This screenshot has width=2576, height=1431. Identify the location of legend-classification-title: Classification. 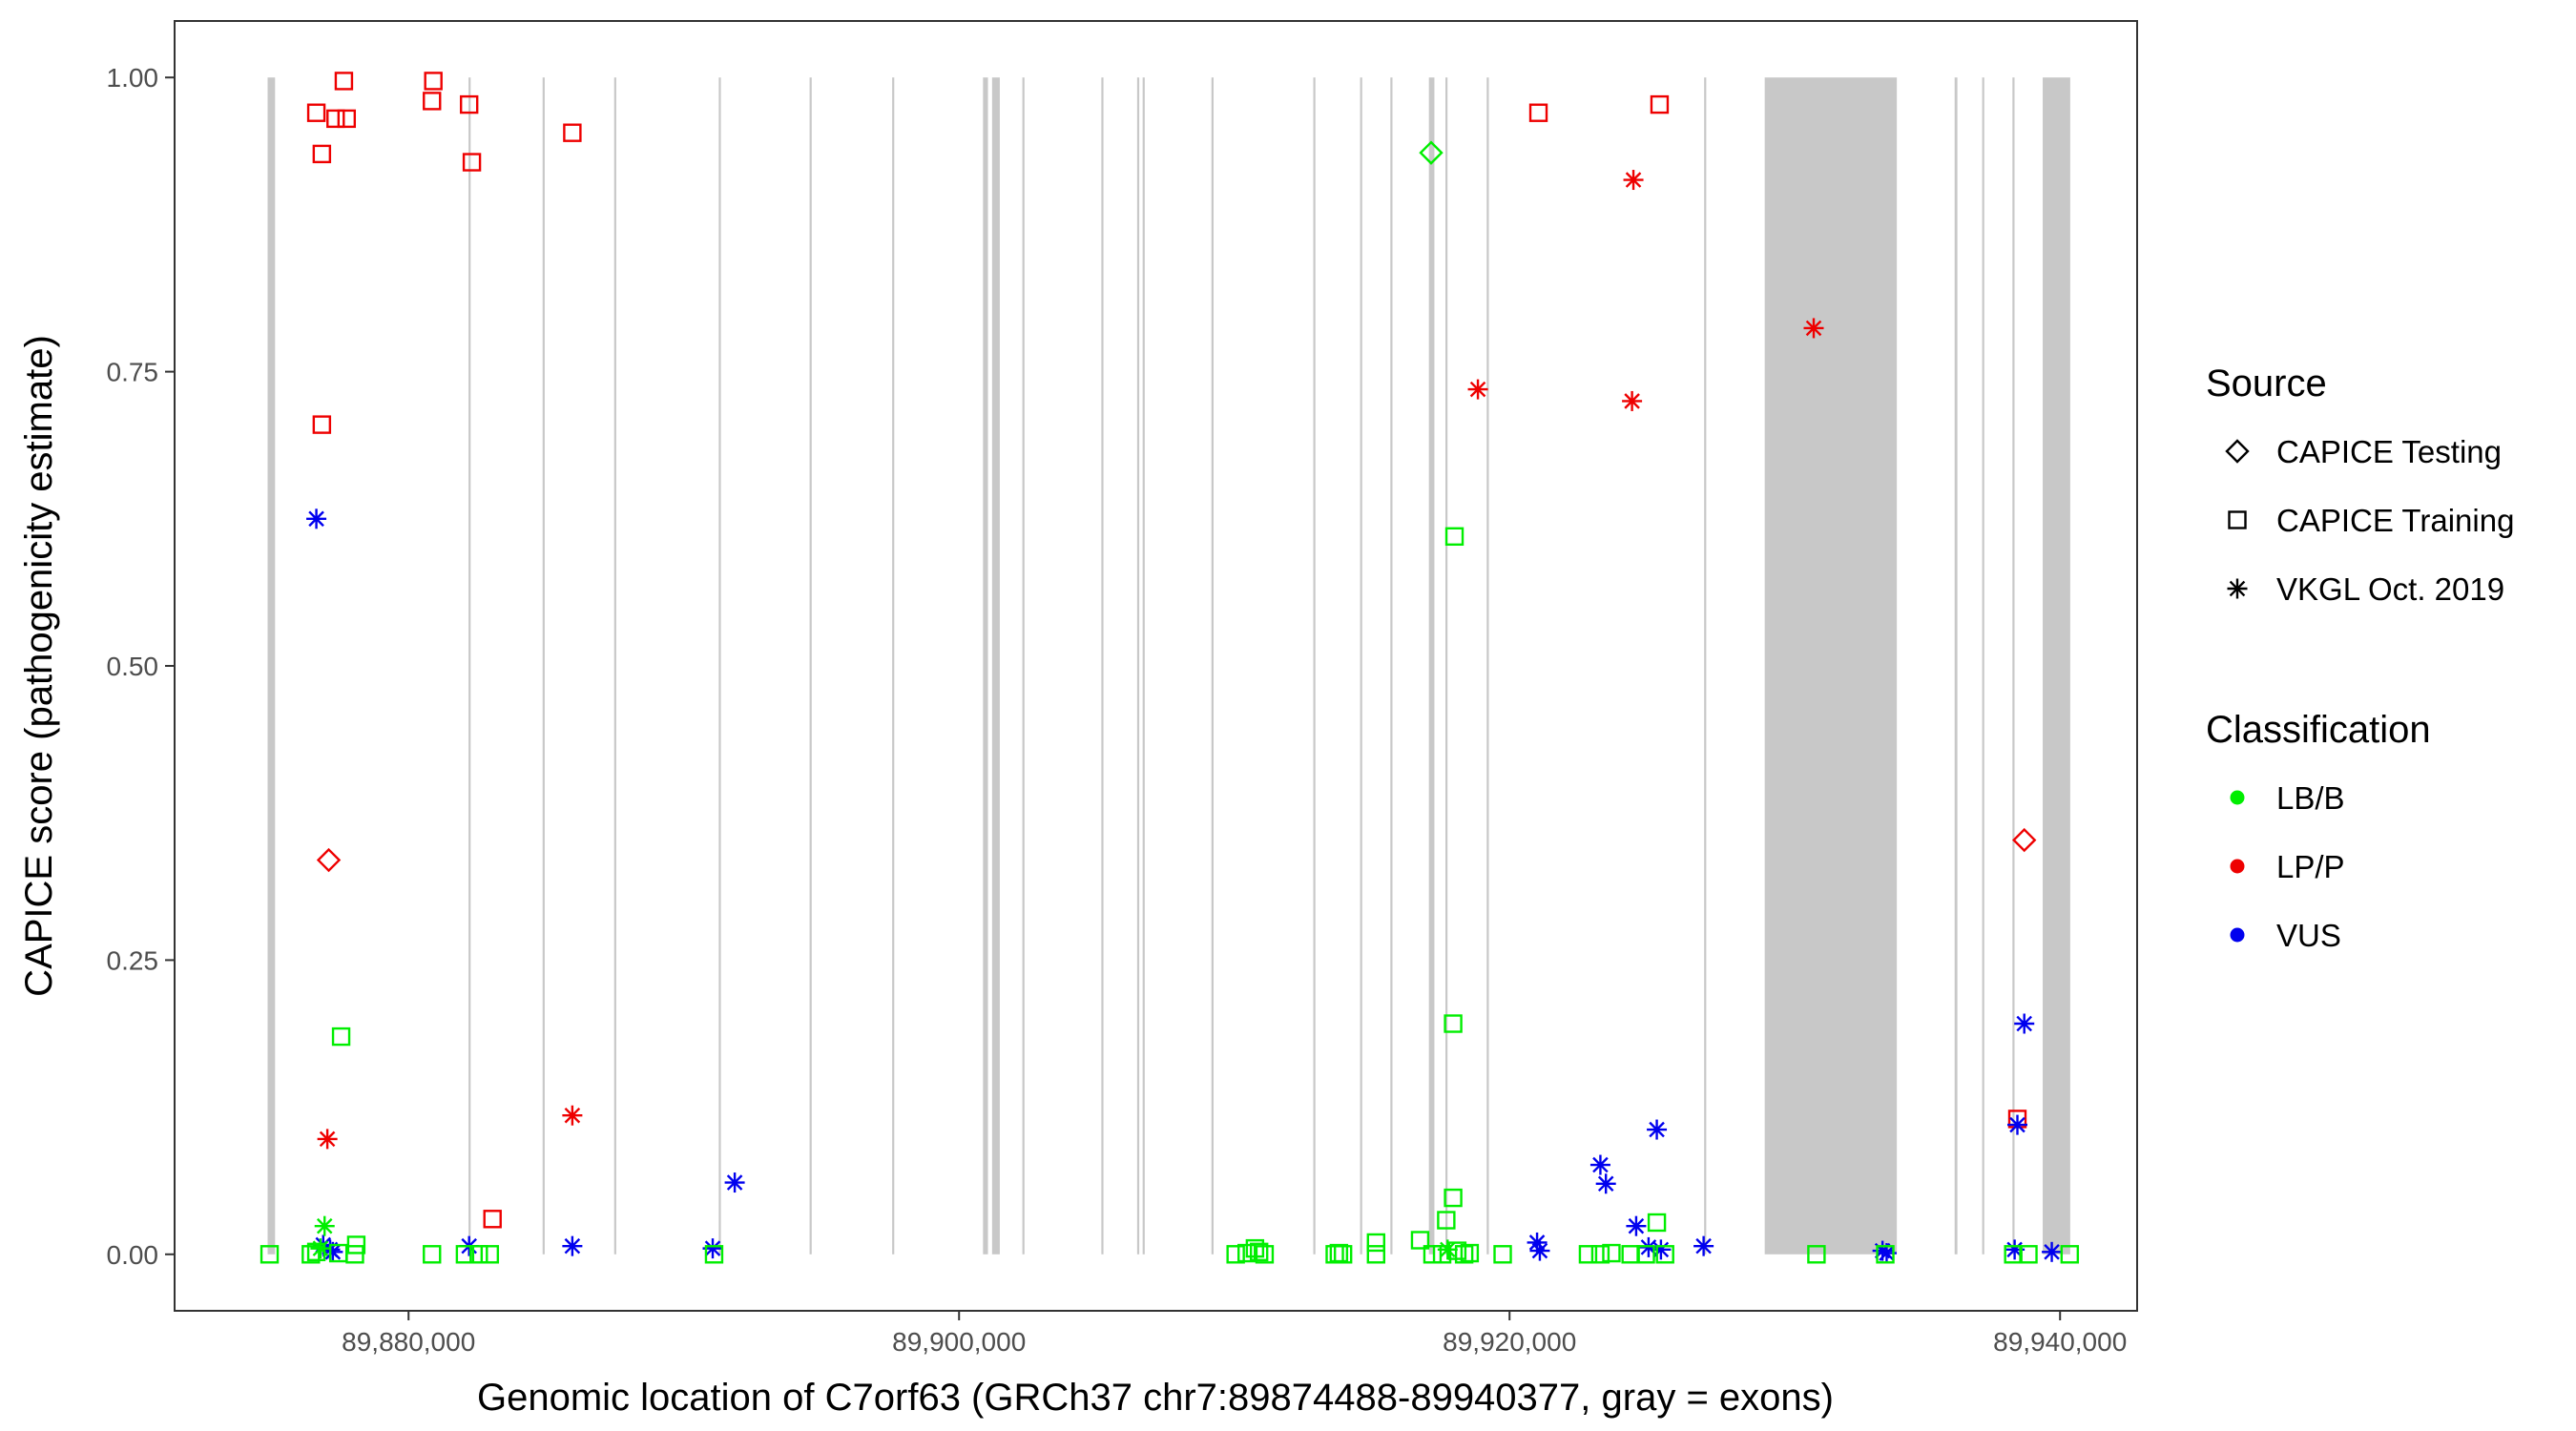
(2318, 730).